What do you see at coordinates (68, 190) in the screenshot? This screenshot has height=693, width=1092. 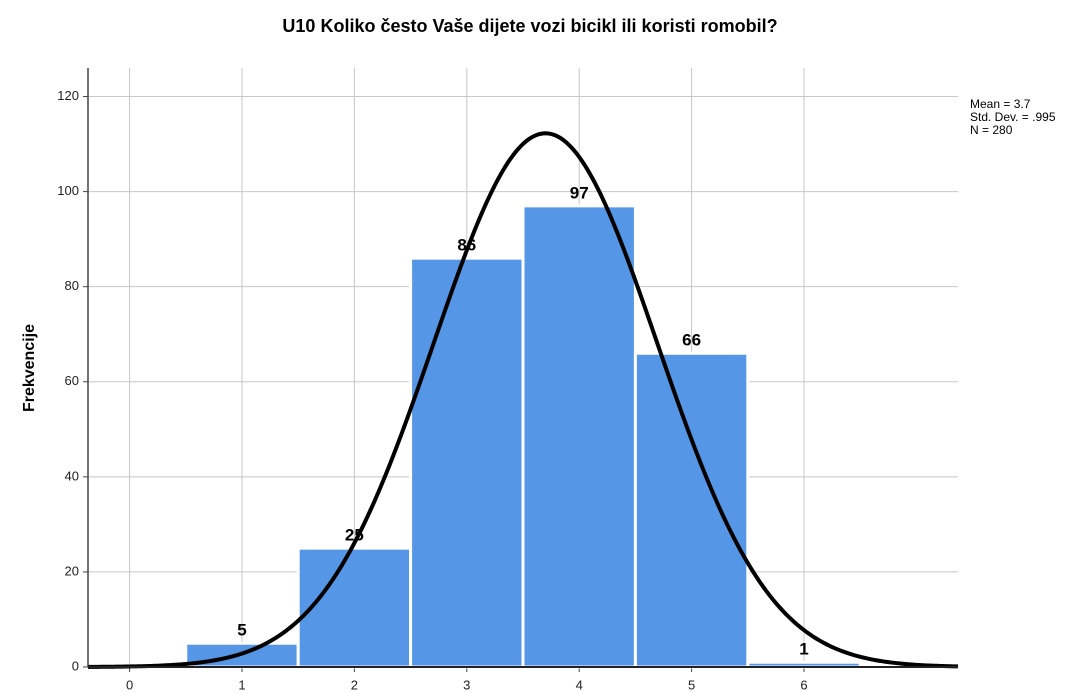 I see `y-tick-label: 100` at bounding box center [68, 190].